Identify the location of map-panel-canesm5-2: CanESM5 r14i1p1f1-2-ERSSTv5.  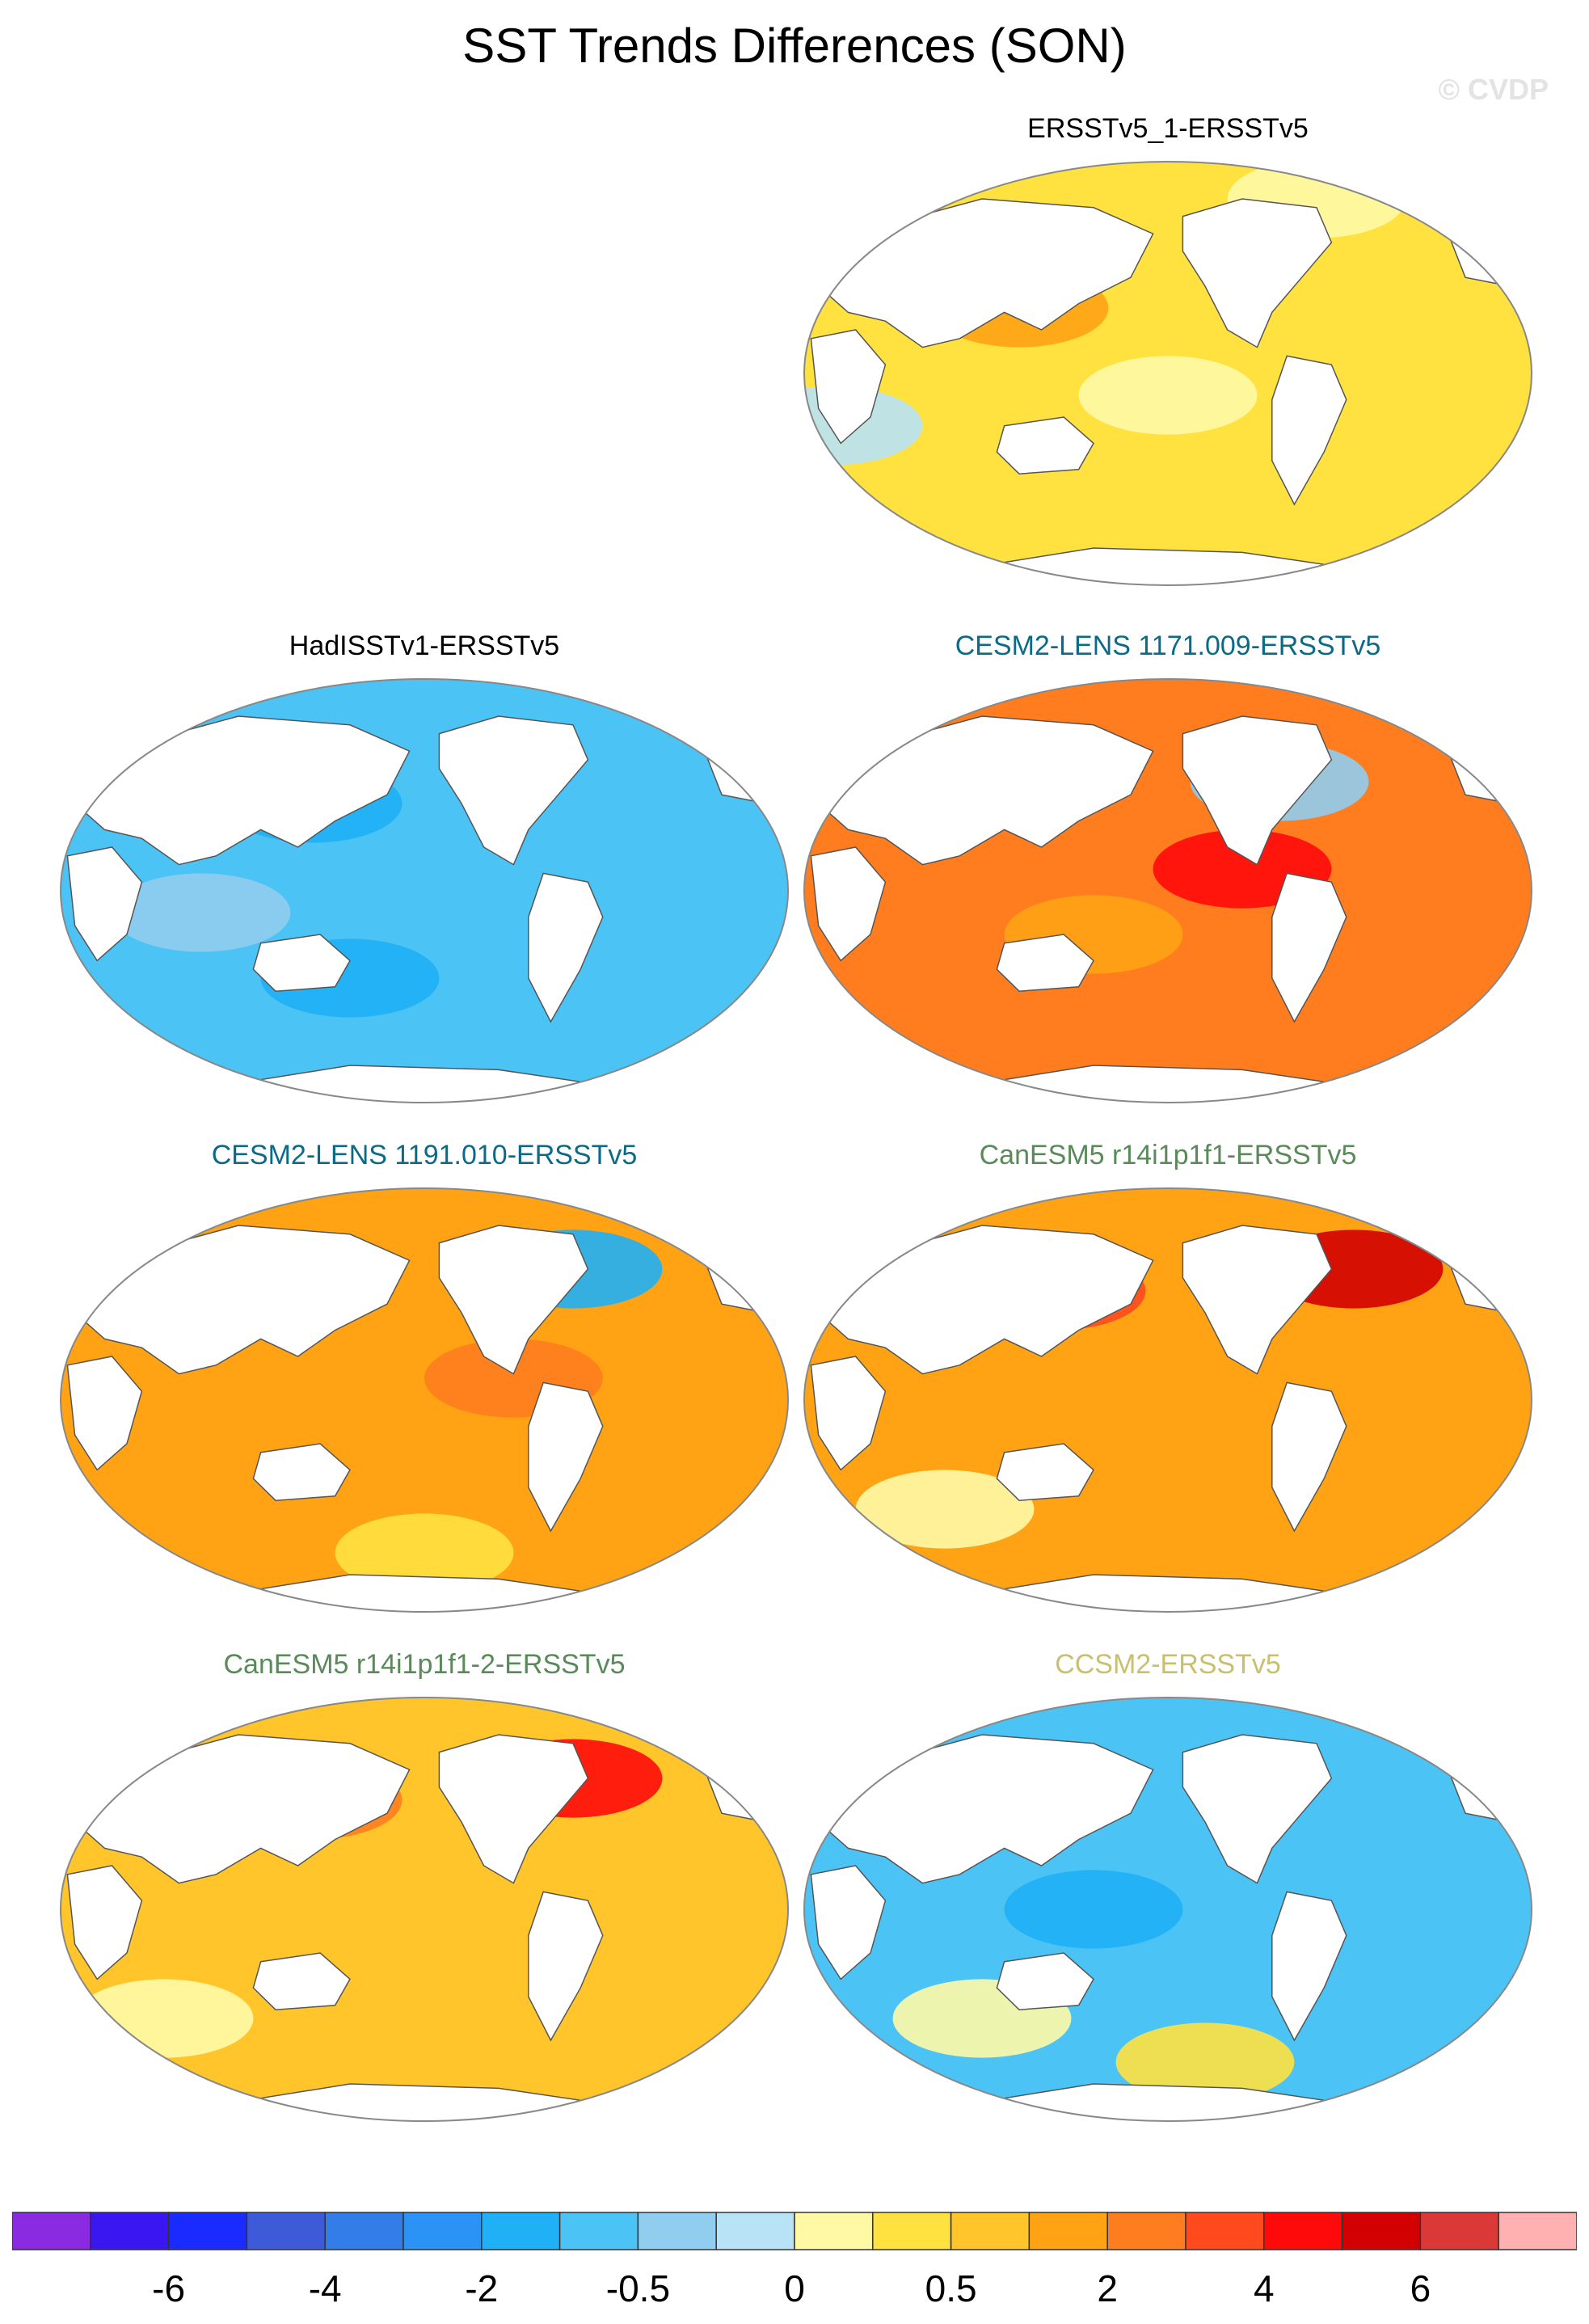
(424, 1887).